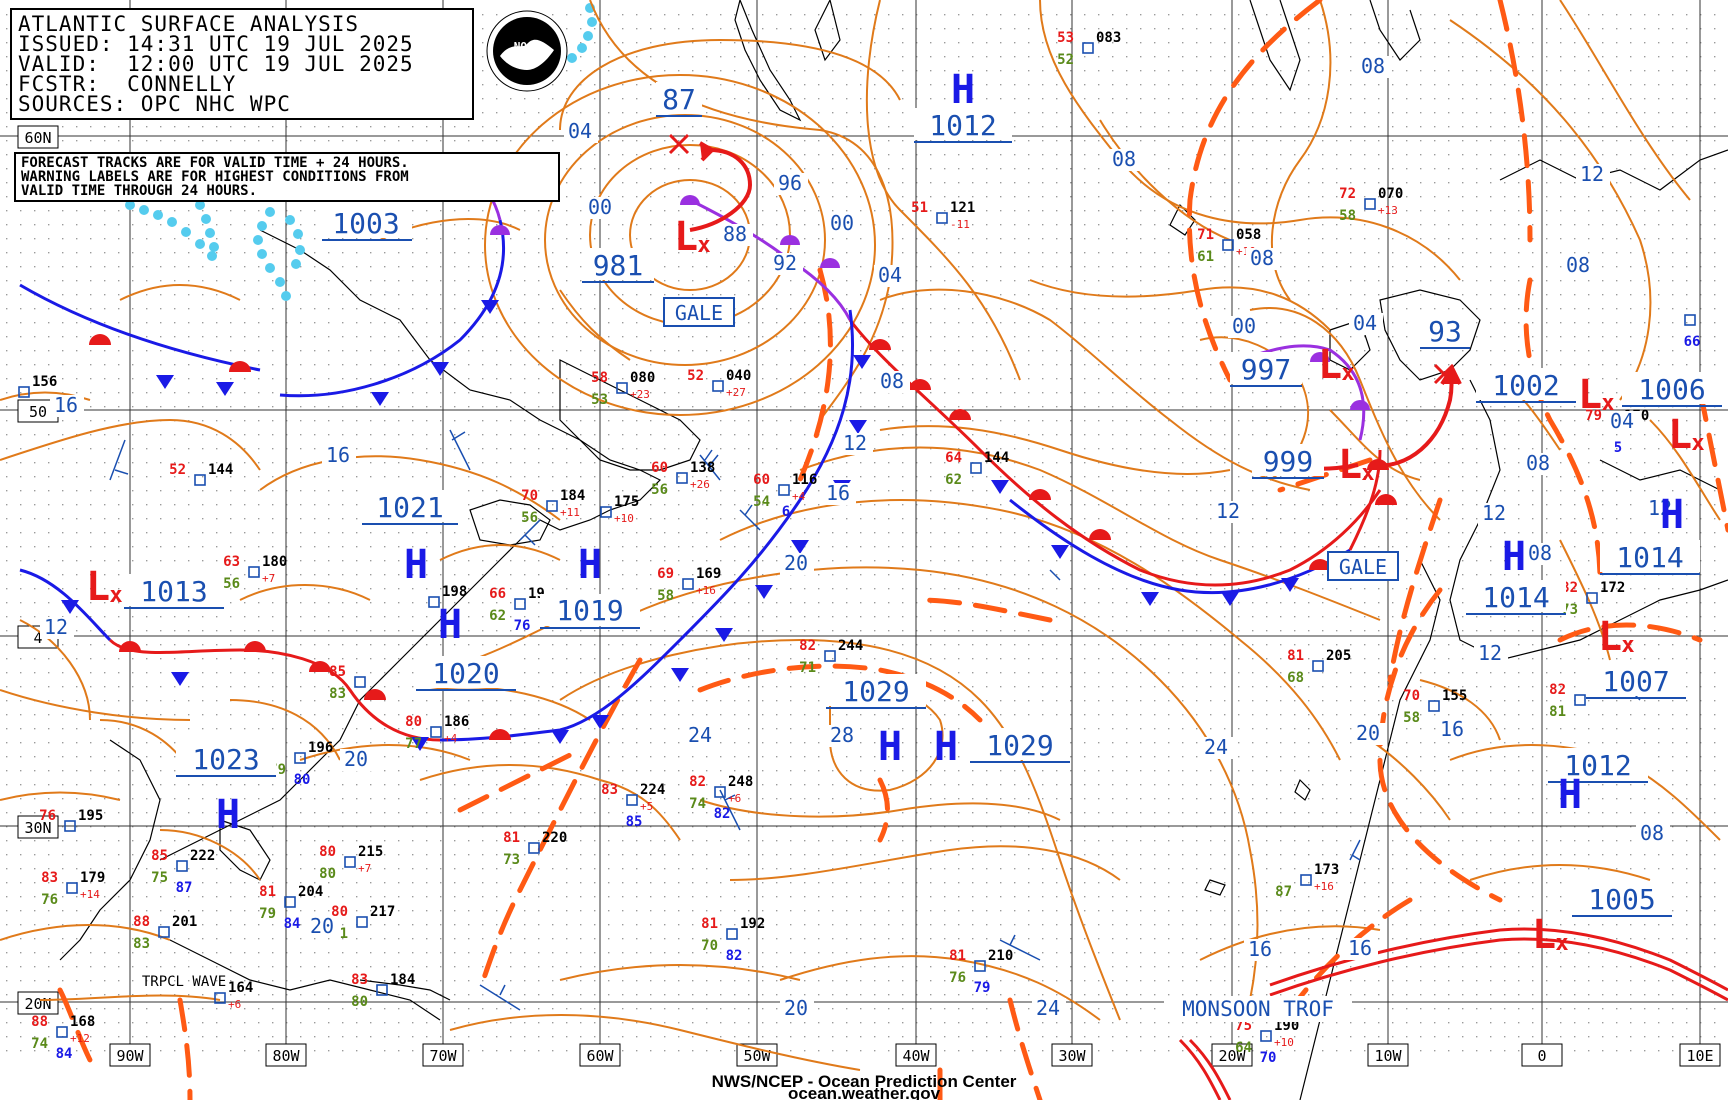 Image resolution: width=1728 pixels, height=1100 pixels. What do you see at coordinates (977, 469) in the screenshot?
I see `station-plot: 64 144 62` at bounding box center [977, 469].